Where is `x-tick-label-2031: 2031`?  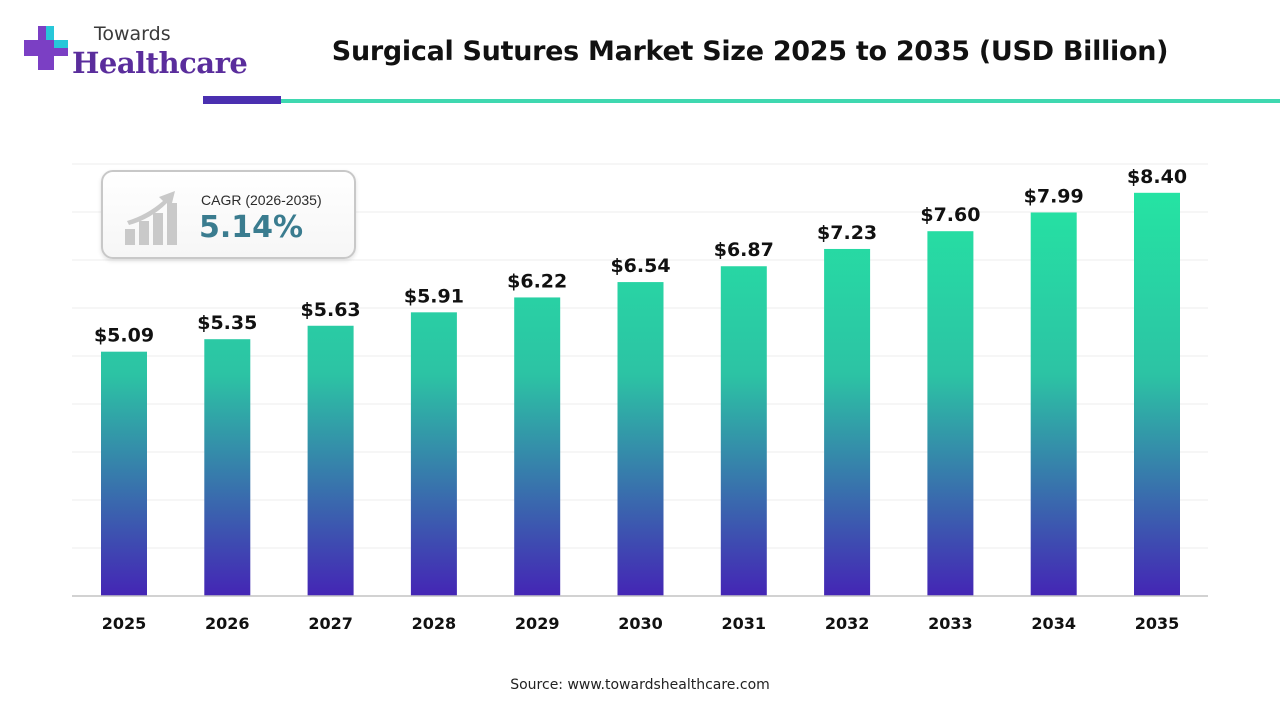 x-tick-label-2031: 2031 is located at coordinates (744, 623).